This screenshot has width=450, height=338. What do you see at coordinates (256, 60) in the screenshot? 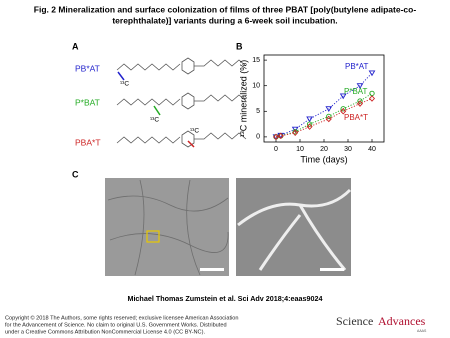
I see `y-tick-label: 15` at bounding box center [256, 60].